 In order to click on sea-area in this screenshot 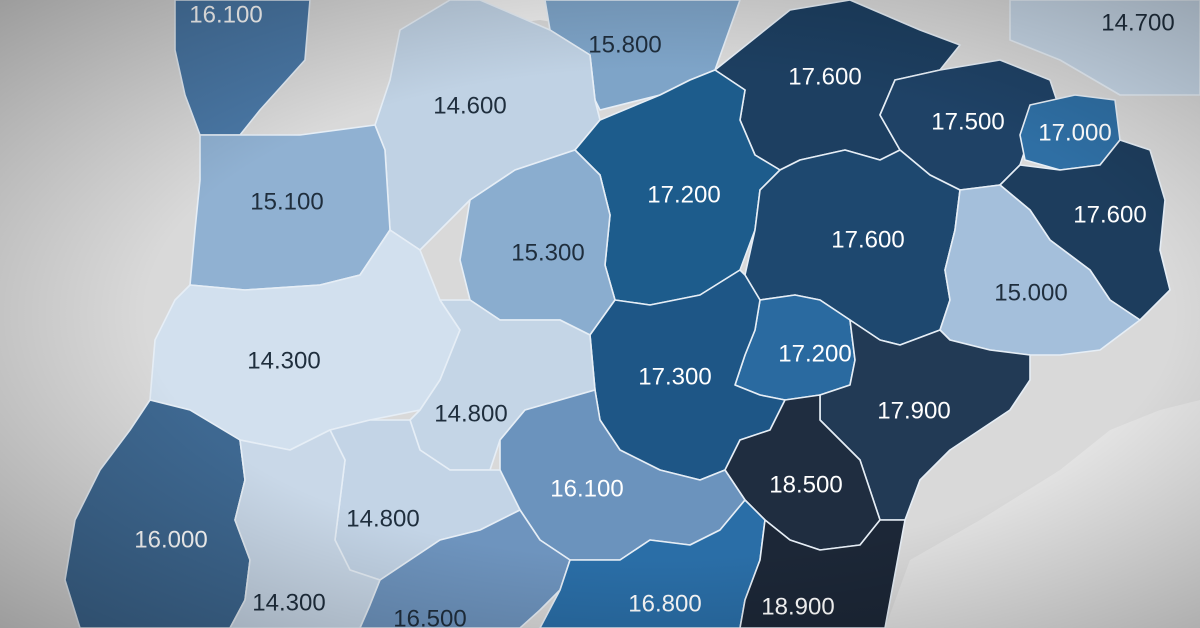, I will do `click(1042, 514)`.